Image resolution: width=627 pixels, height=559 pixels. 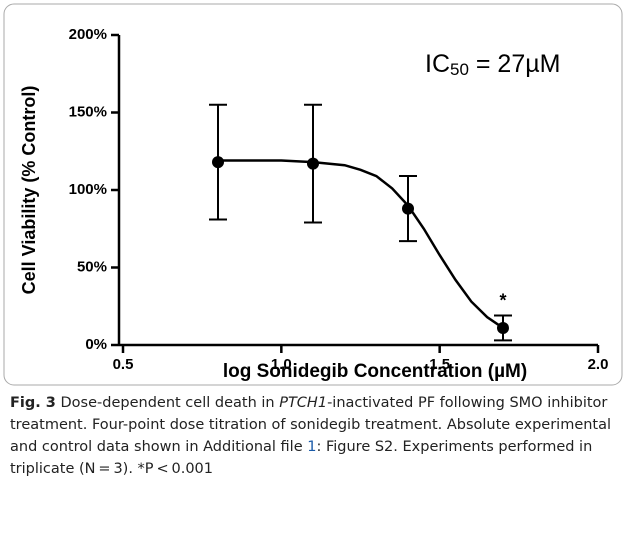 I want to click on ic50-label: IC50 = 27µM, so click(x=492, y=65).